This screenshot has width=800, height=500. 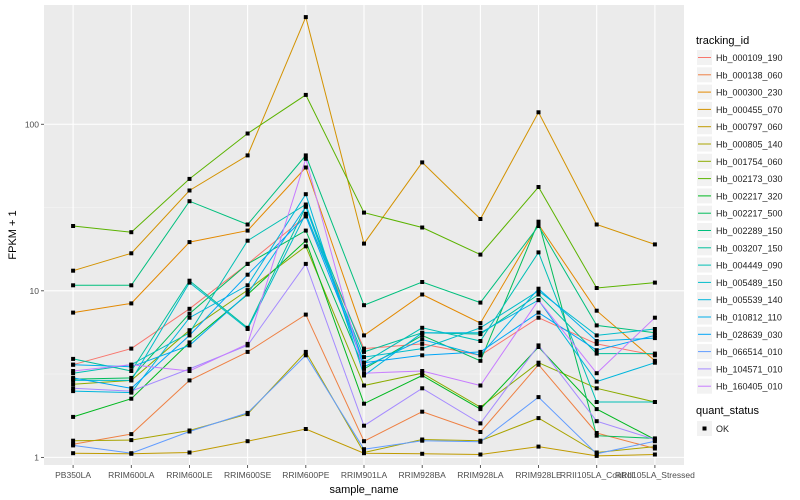 I want to click on legend-item: Hb_066514_010, so click(x=740, y=352).